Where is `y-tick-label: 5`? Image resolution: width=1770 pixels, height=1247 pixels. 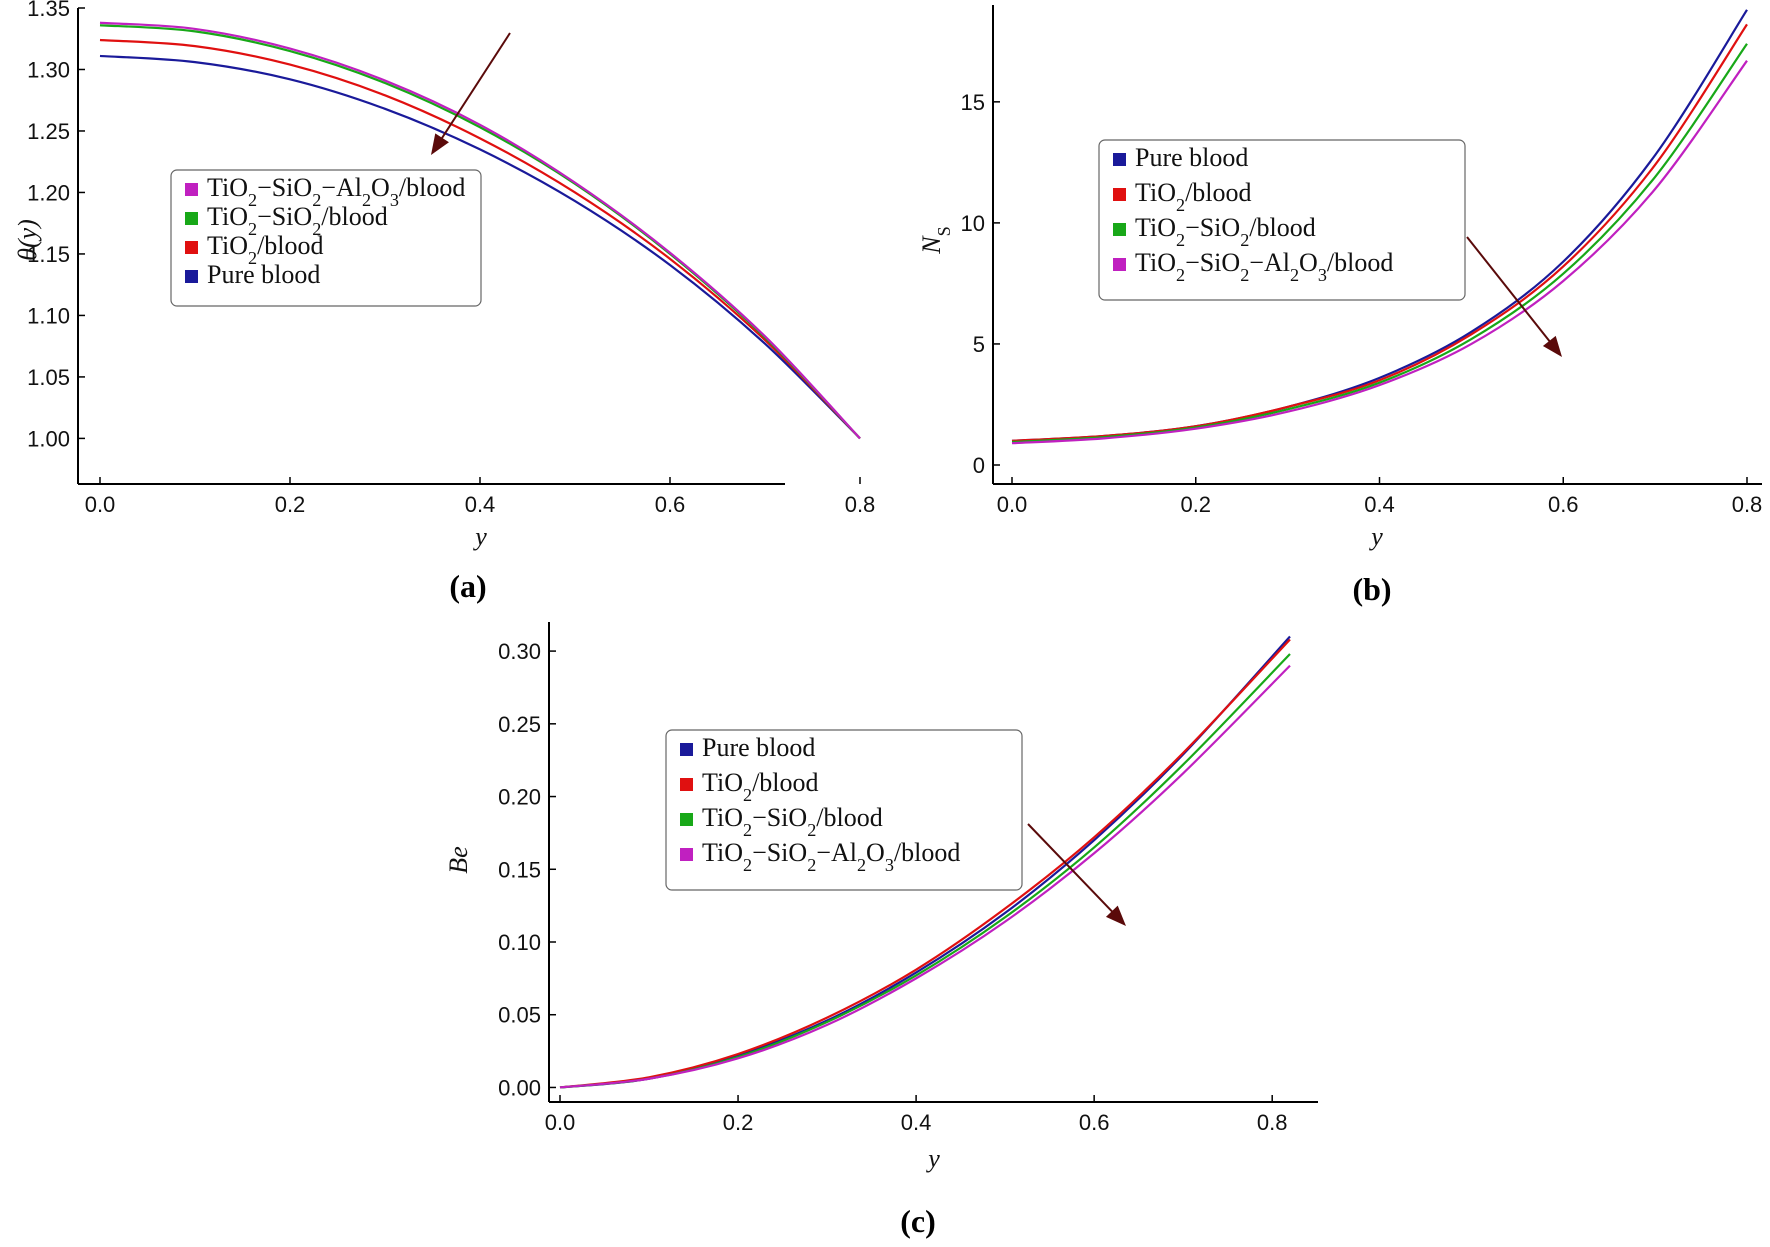
y-tick-label: 5 is located at coordinates (979, 344).